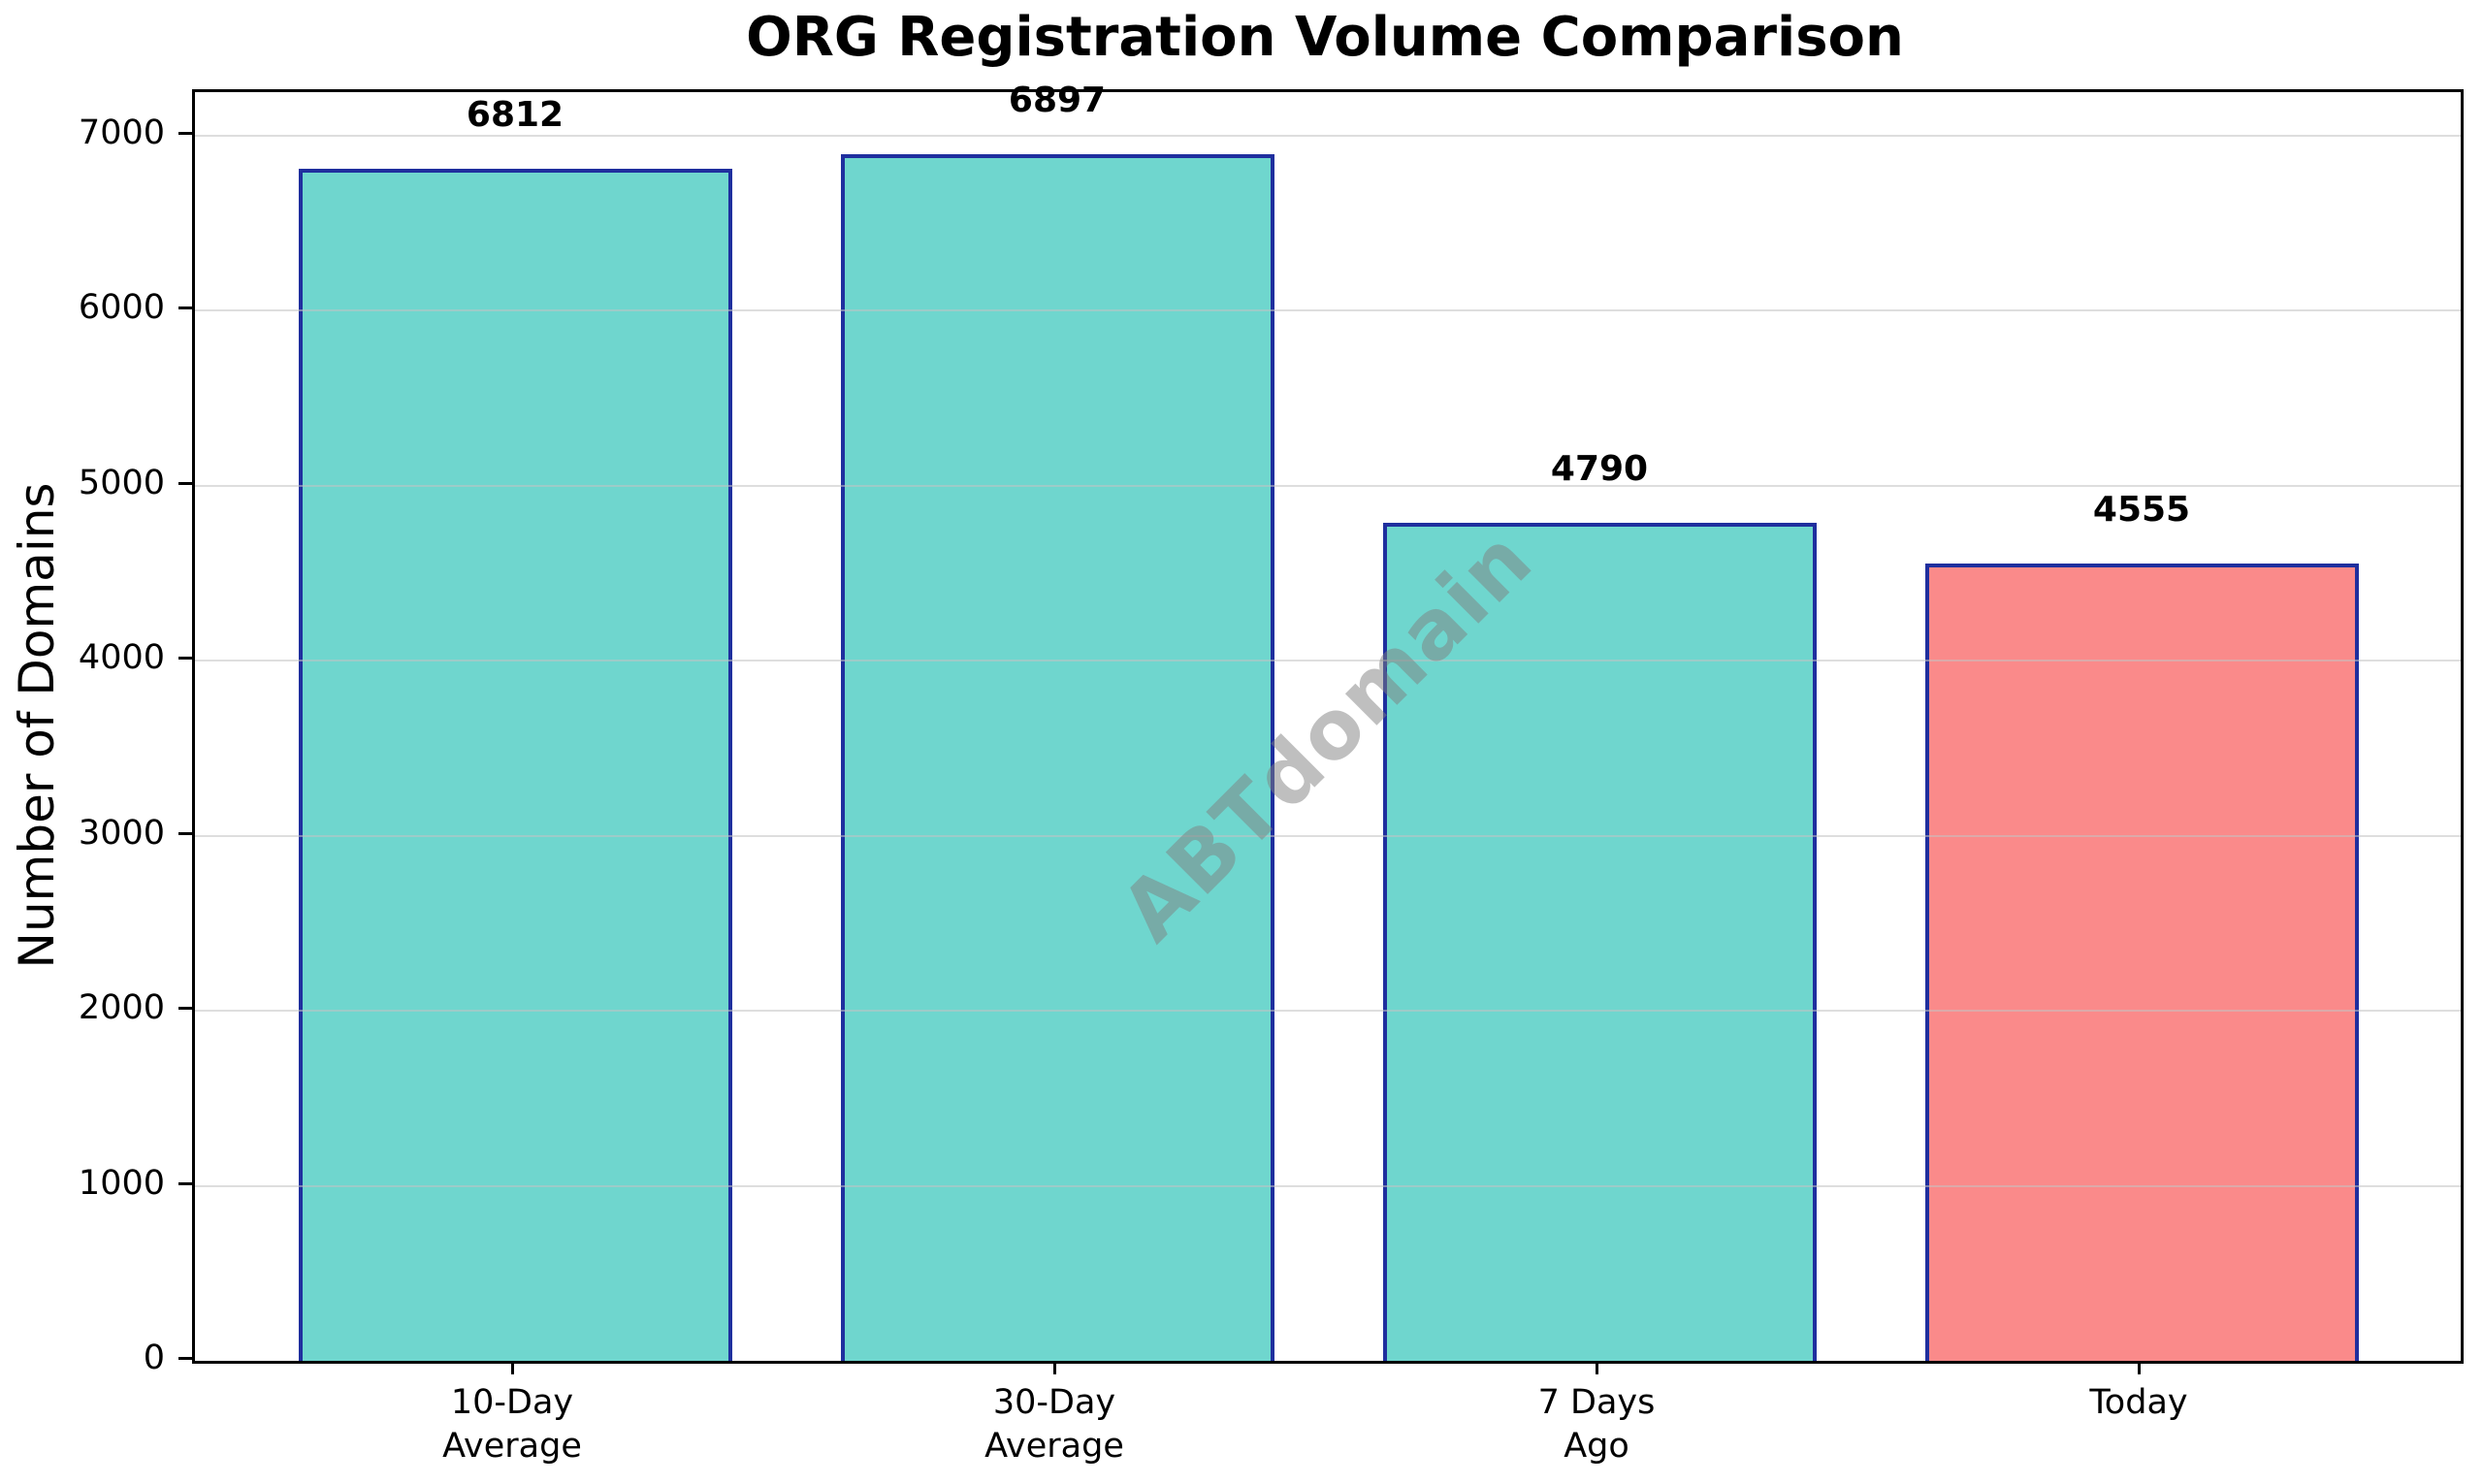  I want to click on bar-30-day-average, so click(1057, 757).